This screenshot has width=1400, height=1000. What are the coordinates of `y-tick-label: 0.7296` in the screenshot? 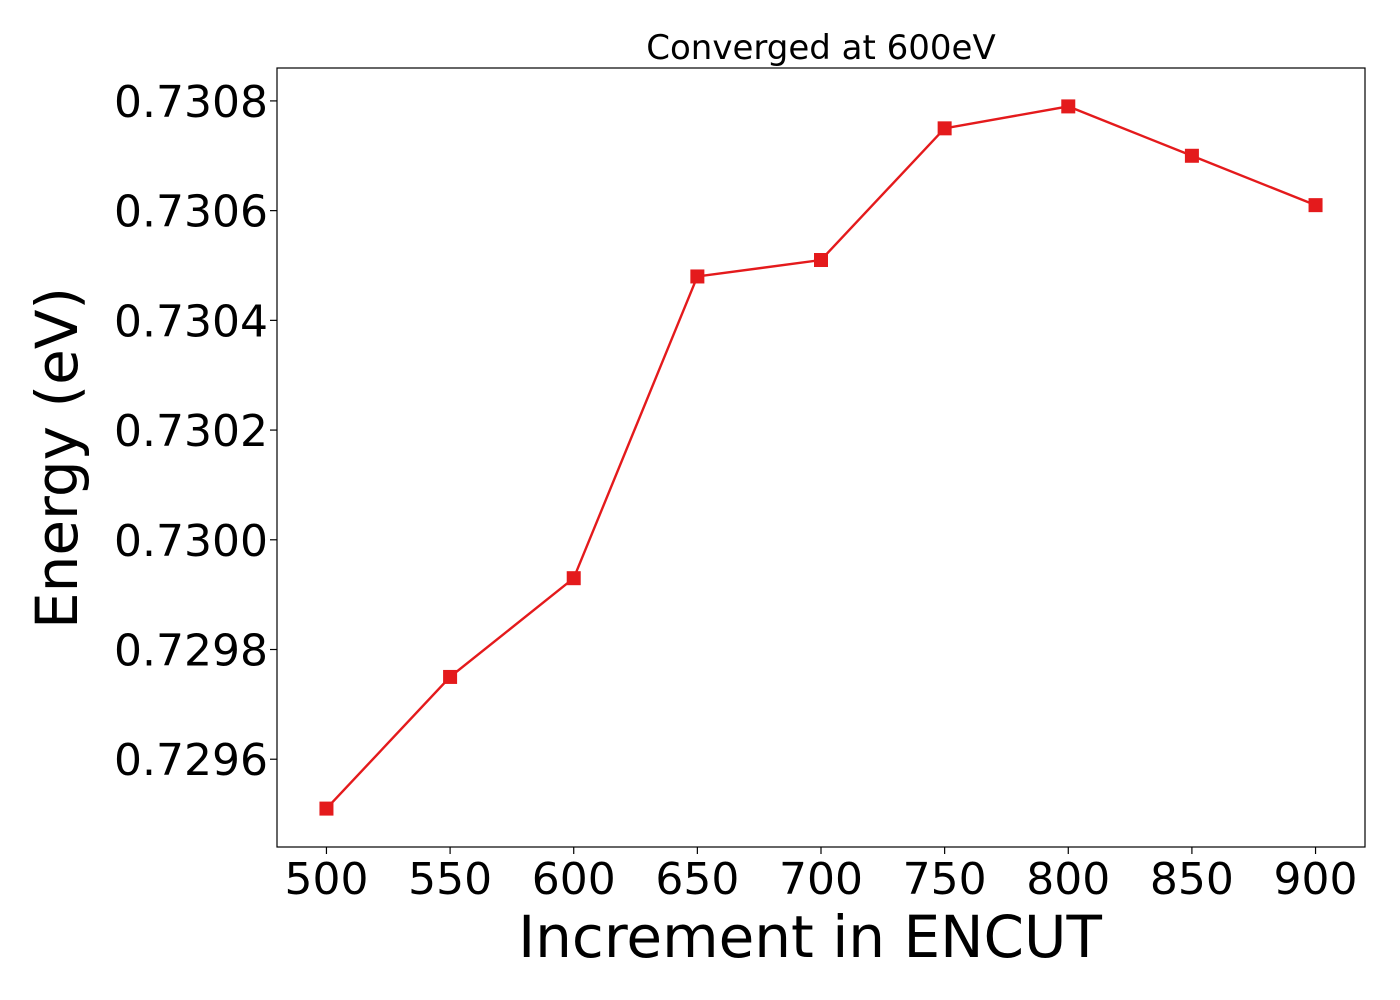 It's located at (191, 760).